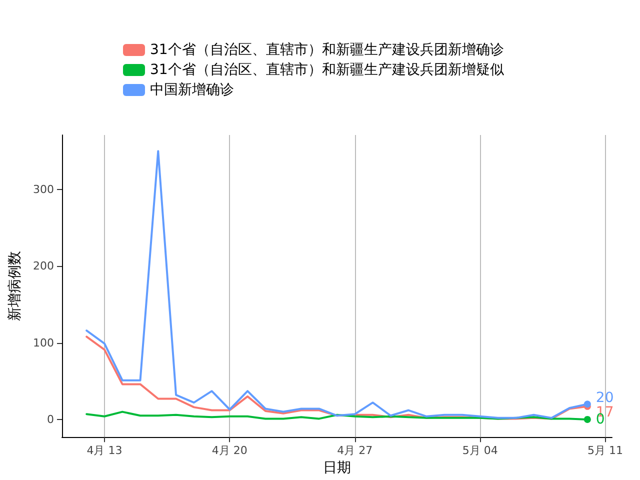 This screenshot has height=480, width=640. I want to click on x-tick-label: 5月 04, so click(480, 451).